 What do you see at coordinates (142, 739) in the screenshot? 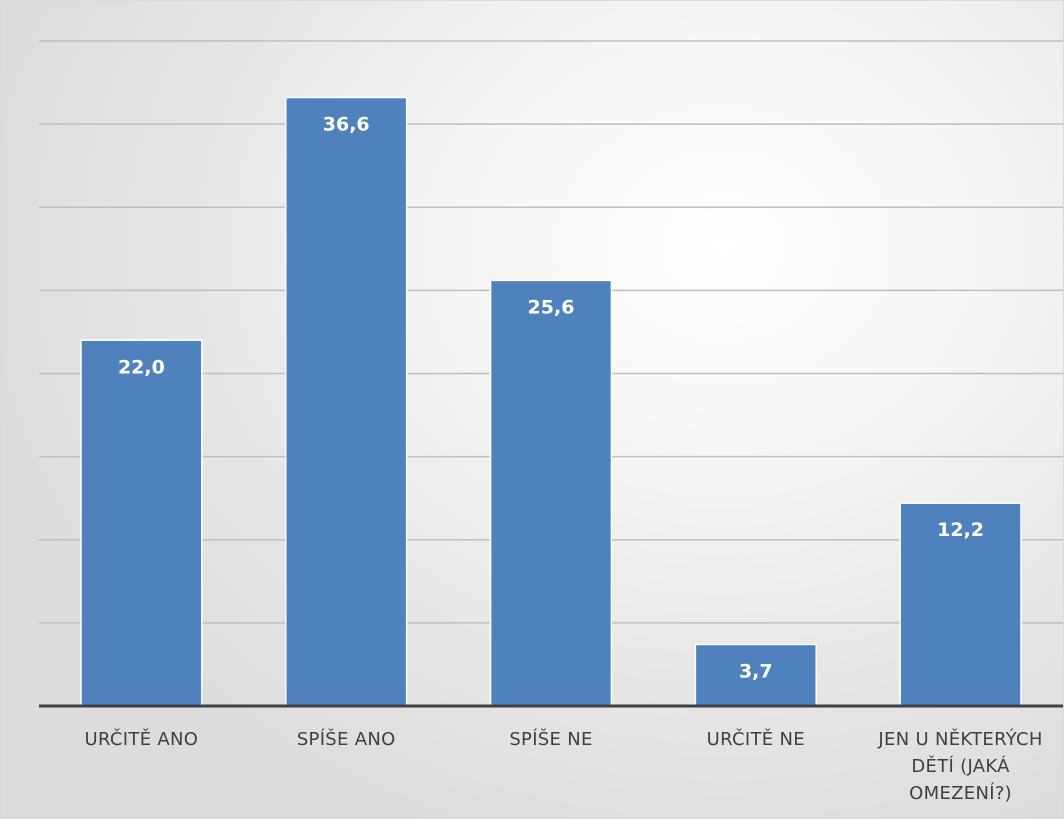
I see `category-label: URČITĚ ANO` at bounding box center [142, 739].